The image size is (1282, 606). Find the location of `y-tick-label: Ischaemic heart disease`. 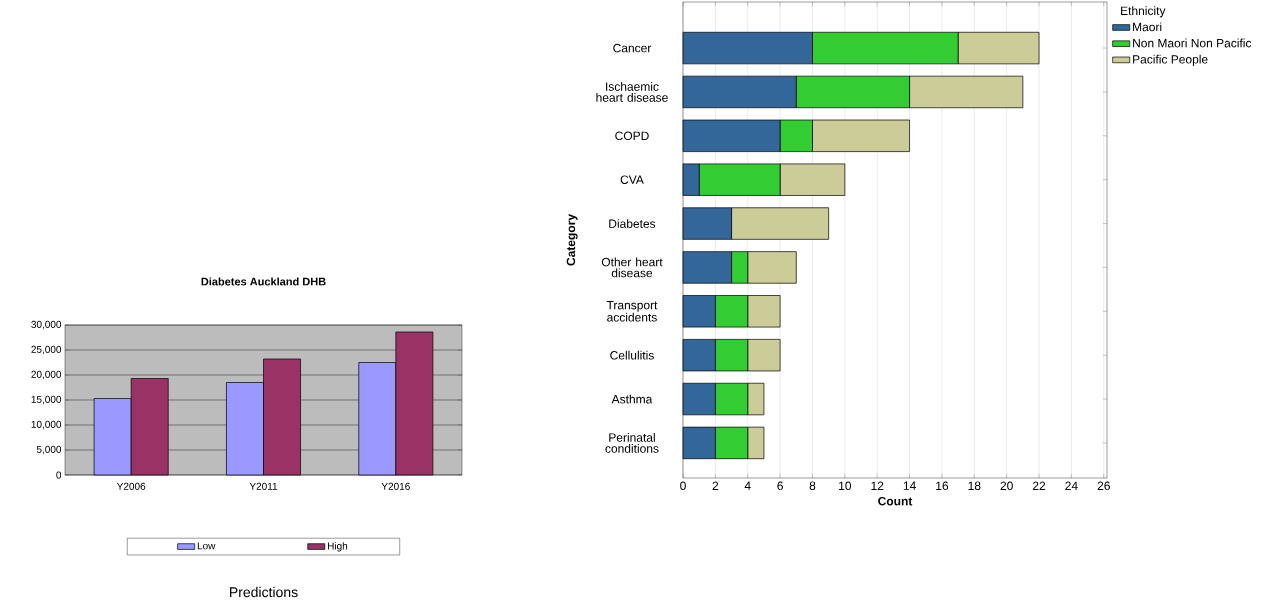

y-tick-label: Ischaemic heart disease is located at coordinates (632, 92).